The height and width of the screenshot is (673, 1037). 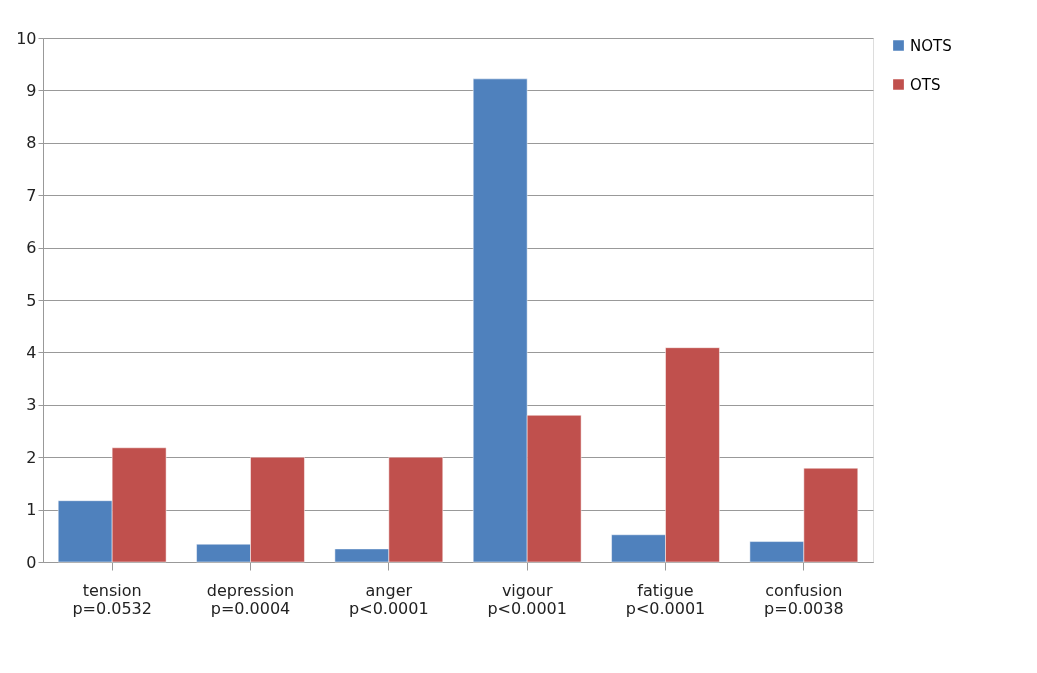 What do you see at coordinates (31, 562) in the screenshot?
I see `y-tick-label: 0` at bounding box center [31, 562].